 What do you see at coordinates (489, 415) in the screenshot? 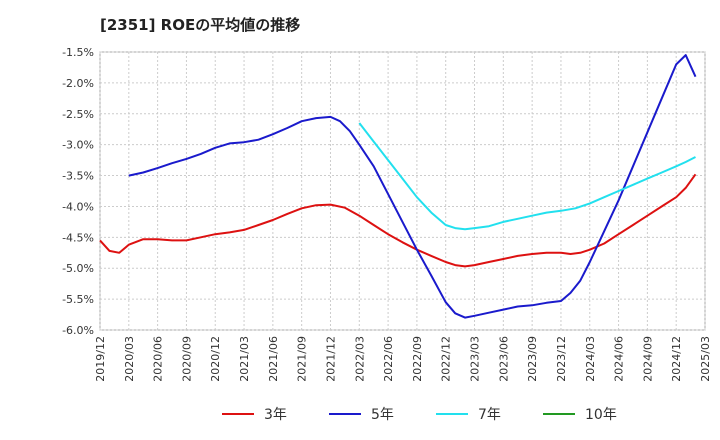
I see `legend-label-7年: 7年` at bounding box center [489, 415].